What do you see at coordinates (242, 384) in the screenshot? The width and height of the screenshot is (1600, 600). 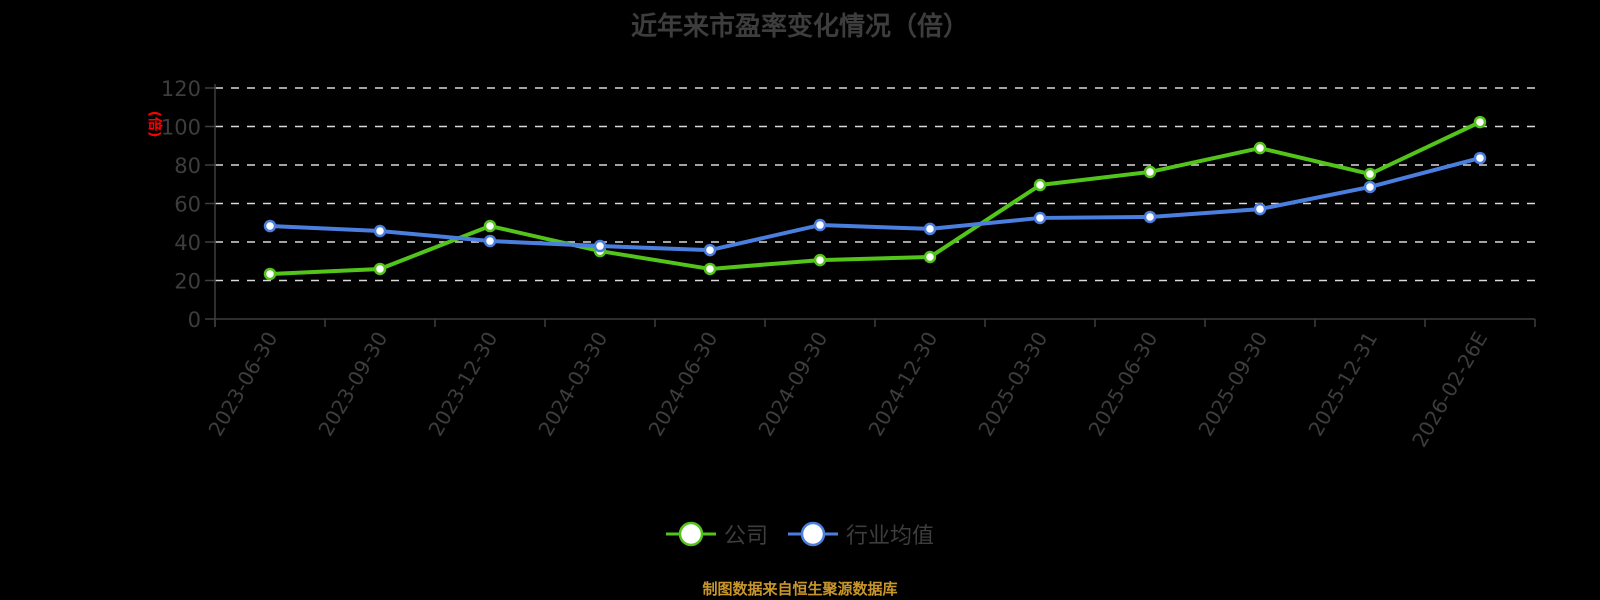 I see `x-tick-label: 2023-06-30` at bounding box center [242, 384].